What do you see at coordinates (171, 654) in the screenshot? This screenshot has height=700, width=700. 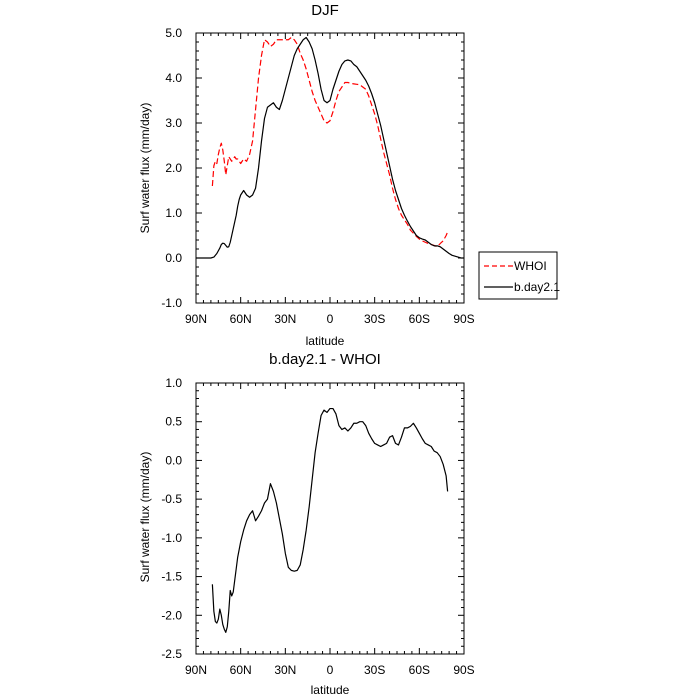 I see `y-tick-label: -2.5` at bounding box center [171, 654].